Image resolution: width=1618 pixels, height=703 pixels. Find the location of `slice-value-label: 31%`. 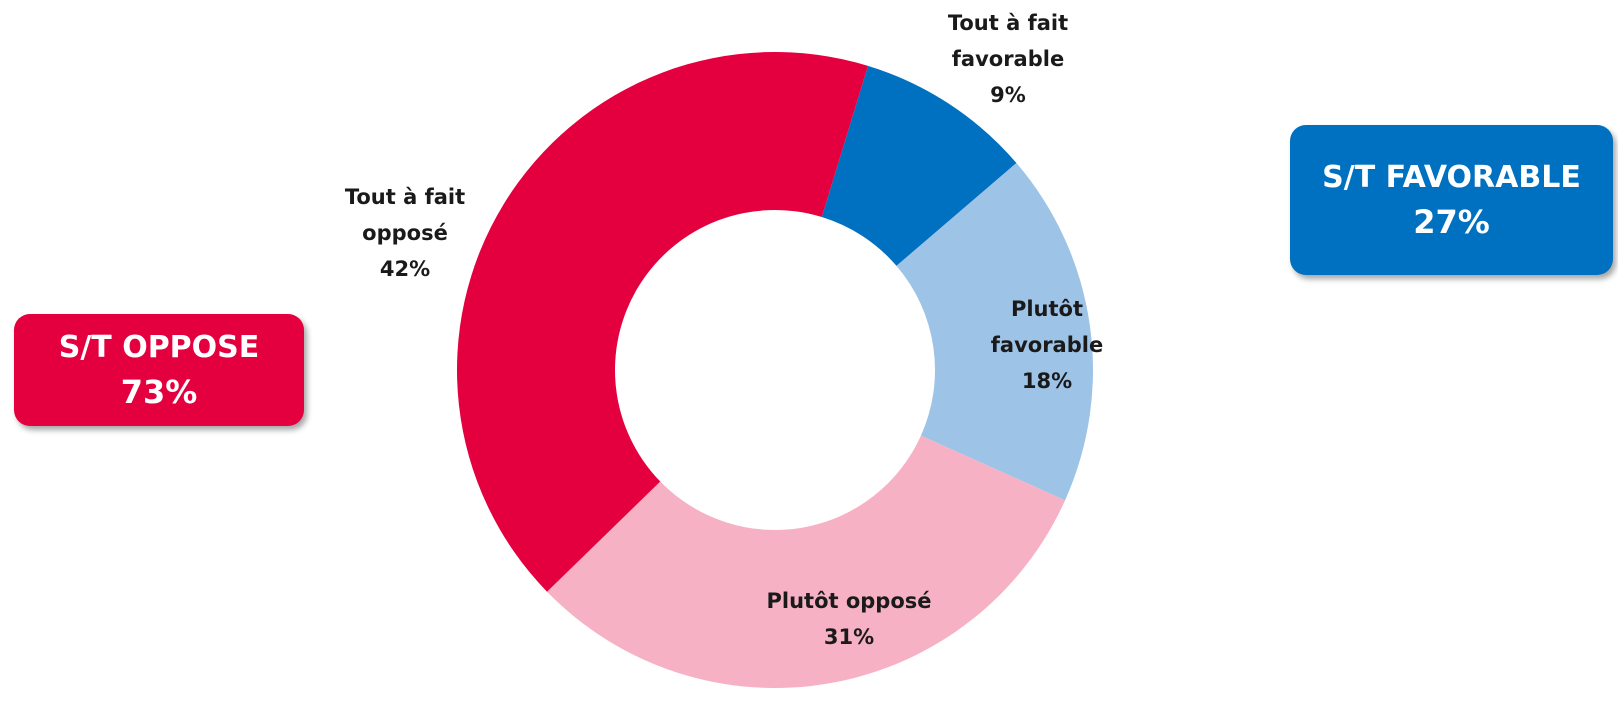

slice-value-label: 31% is located at coordinates (849, 637).